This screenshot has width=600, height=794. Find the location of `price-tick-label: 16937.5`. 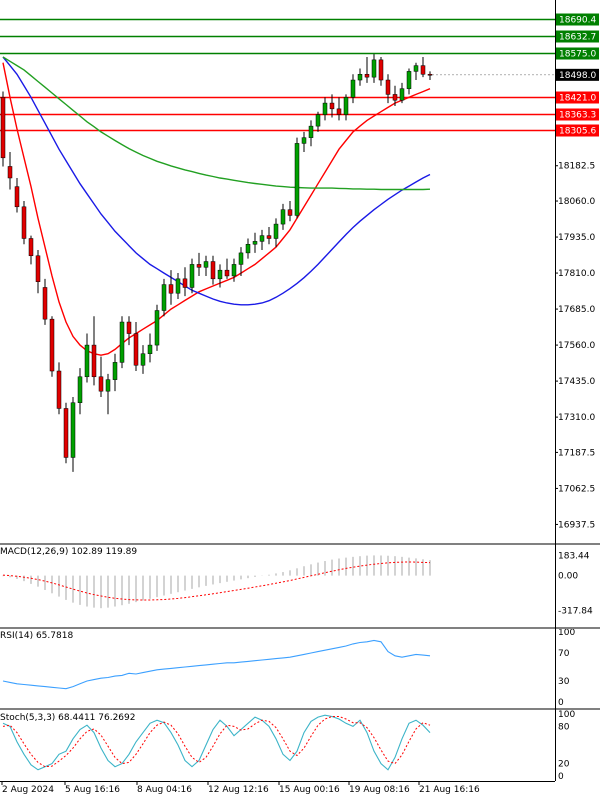

price-tick-label: 16937.5 is located at coordinates (576, 525).